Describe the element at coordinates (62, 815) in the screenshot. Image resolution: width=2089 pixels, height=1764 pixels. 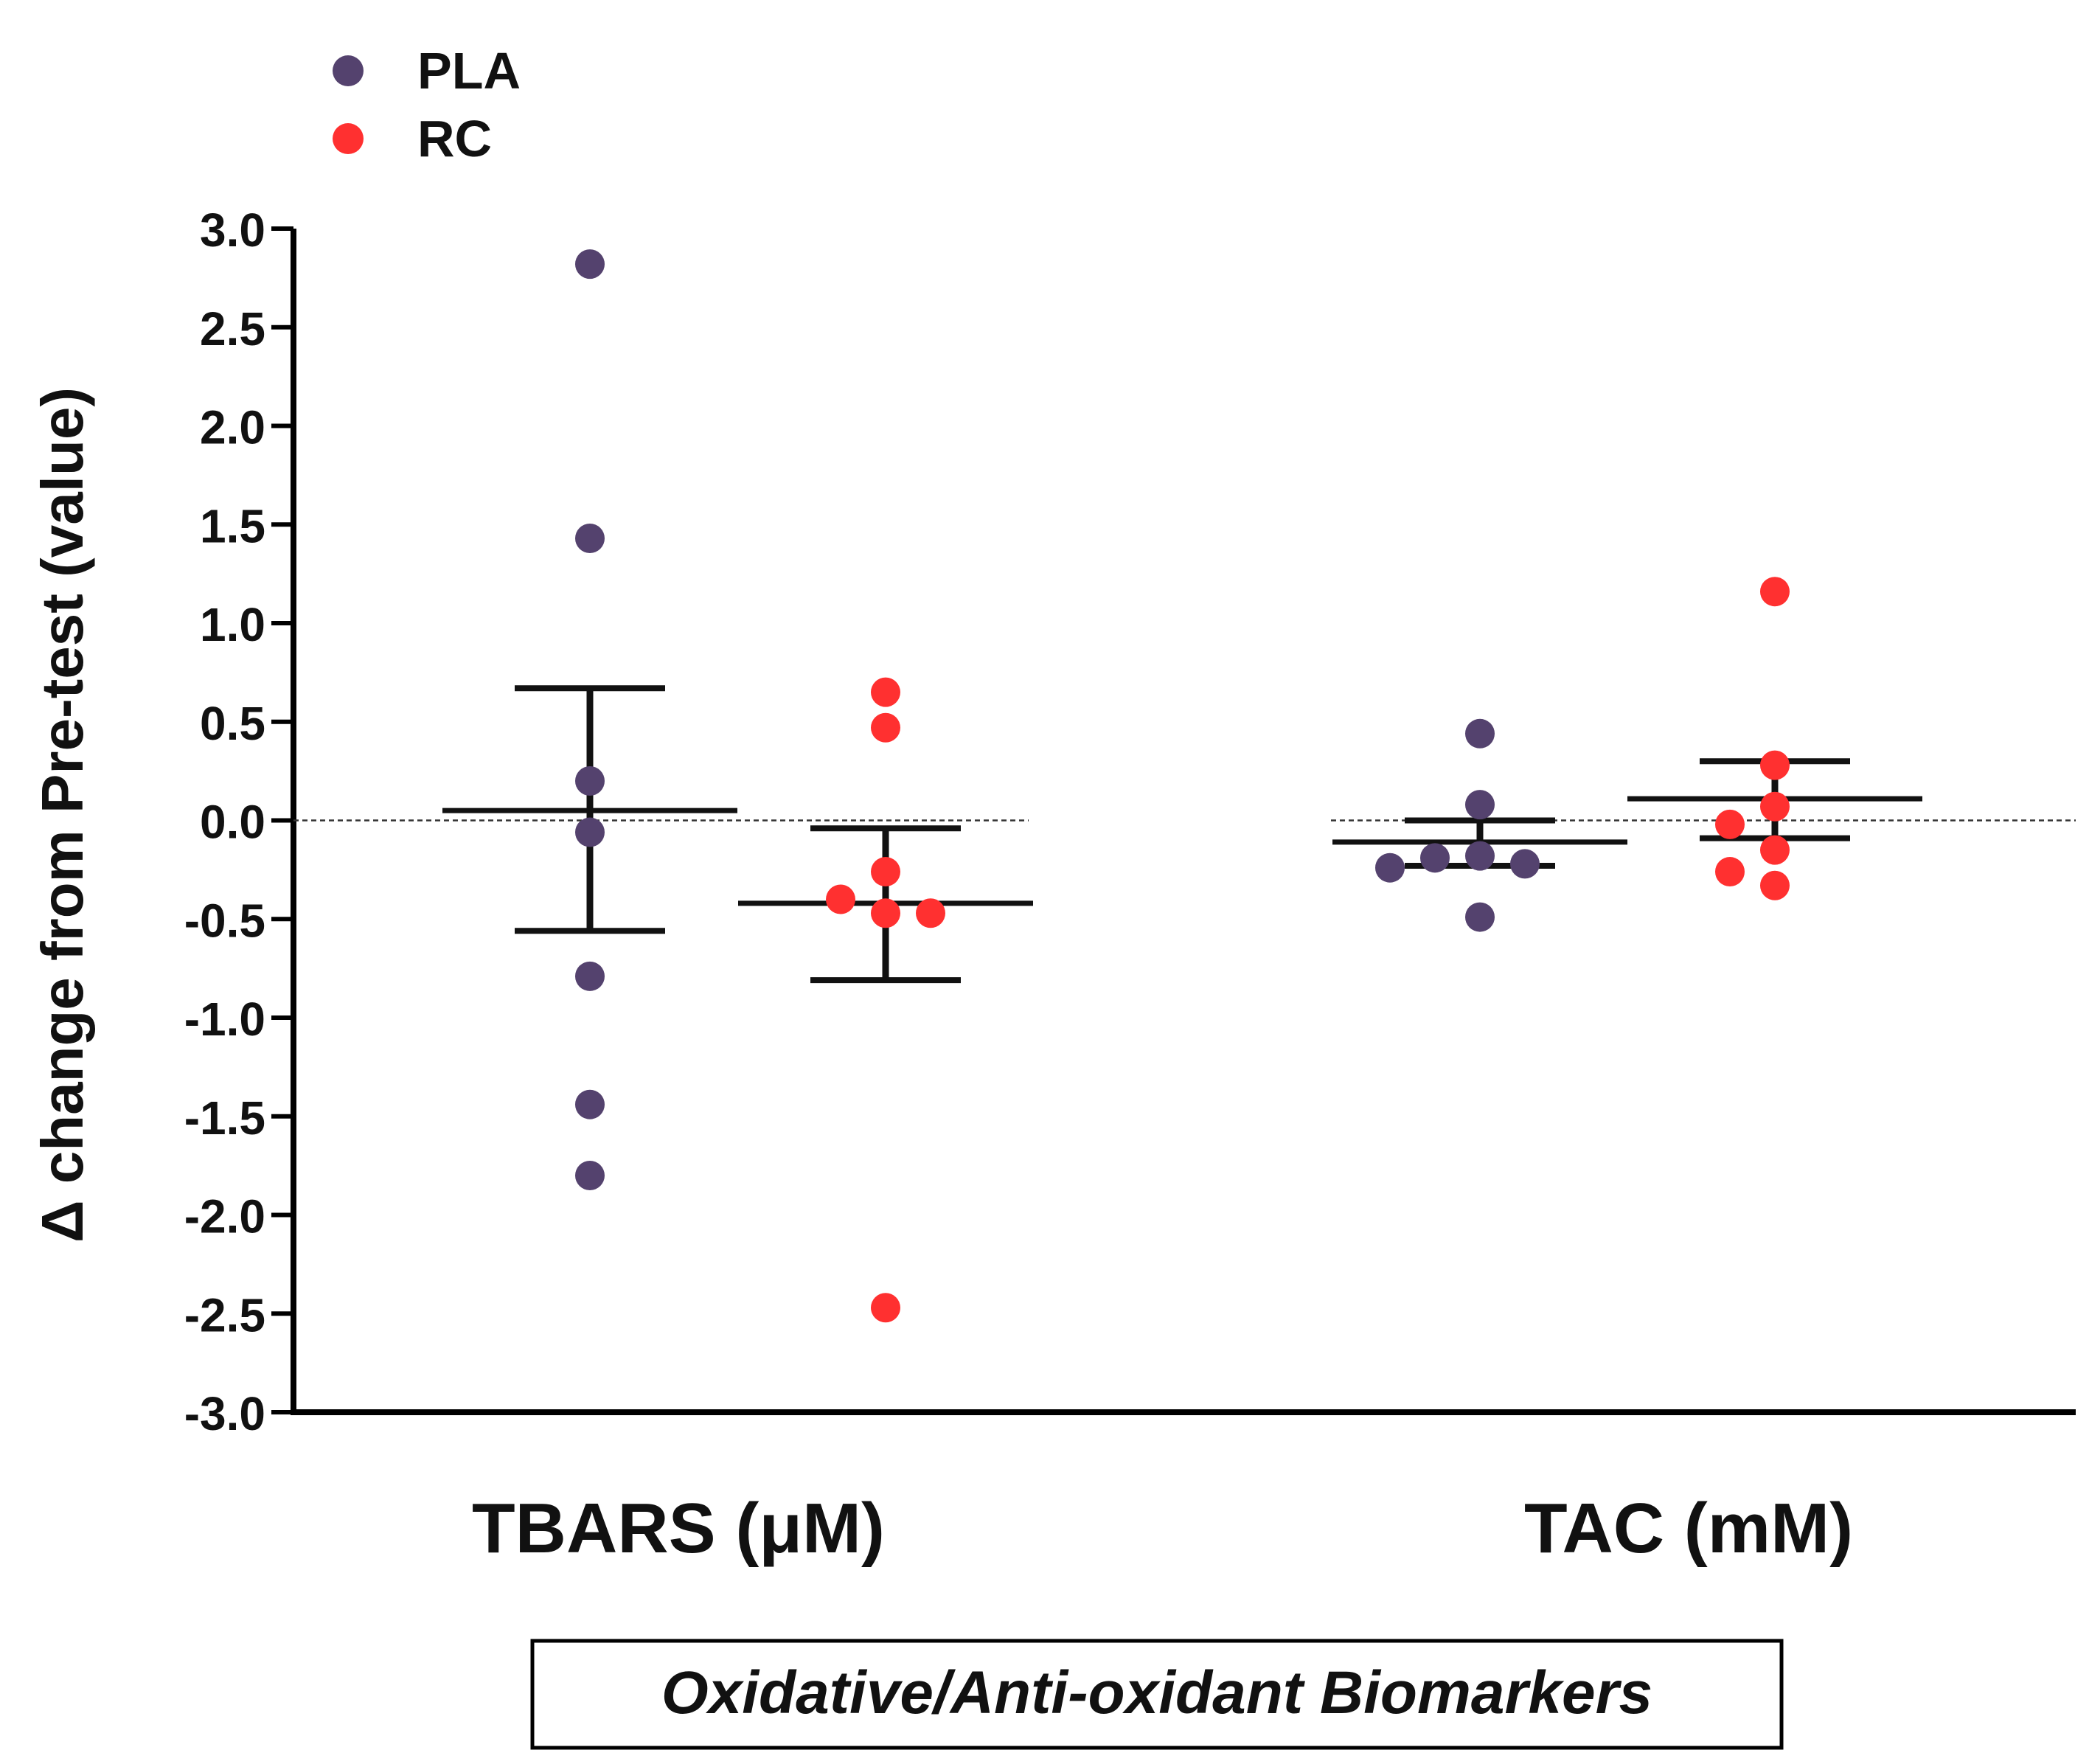
I see `y-axis-label: Δ change from Pre-test (value)` at that location.